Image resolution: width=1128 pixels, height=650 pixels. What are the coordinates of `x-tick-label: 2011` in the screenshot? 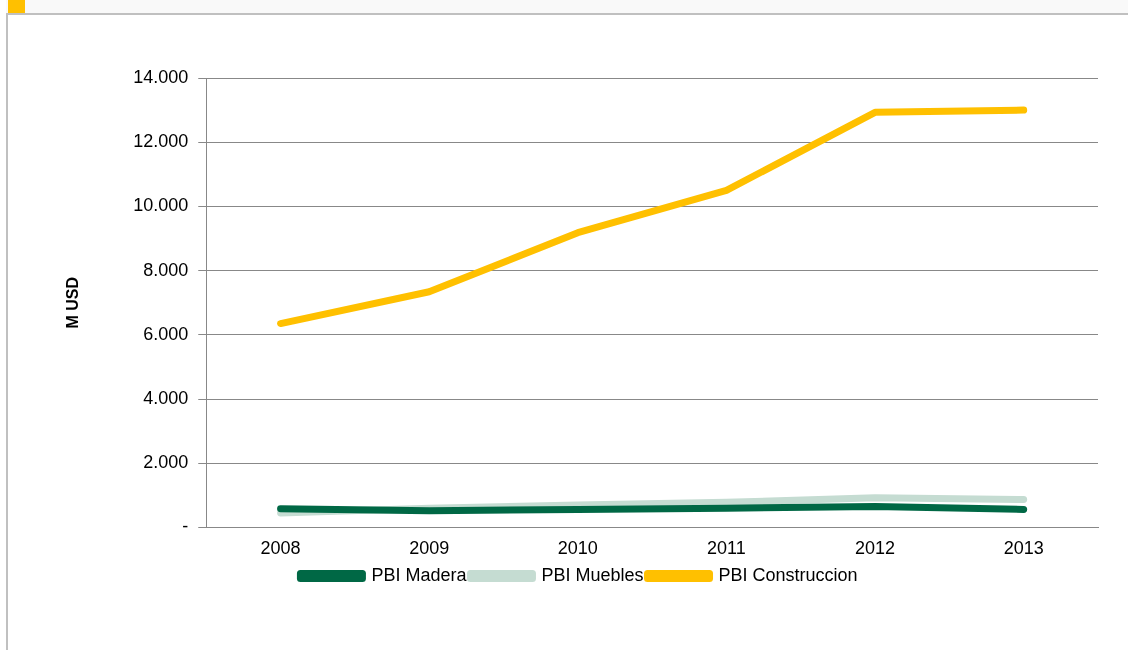 It's located at (726, 548).